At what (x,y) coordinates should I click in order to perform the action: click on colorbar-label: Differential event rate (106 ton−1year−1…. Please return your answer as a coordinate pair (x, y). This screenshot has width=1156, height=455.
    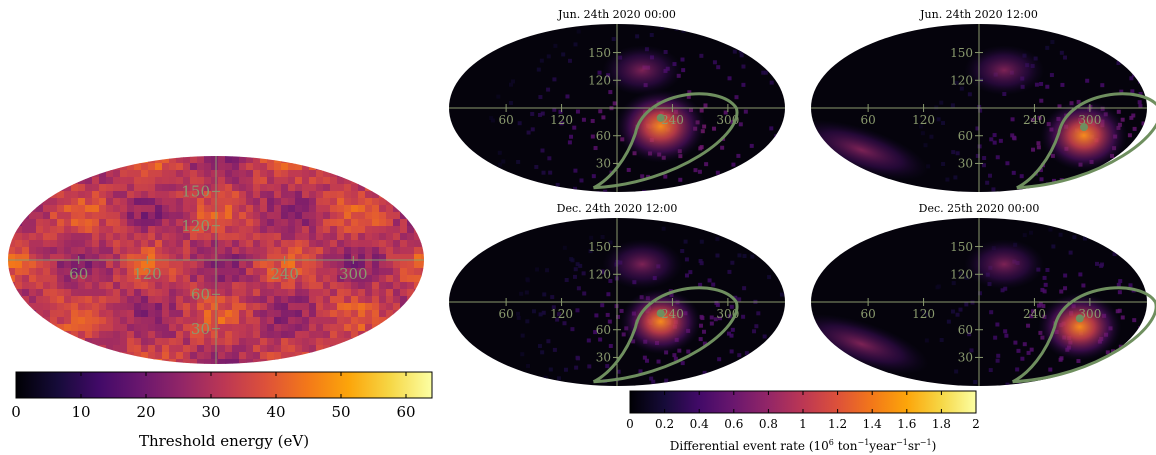
    Looking at the image, I should click on (803, 445).